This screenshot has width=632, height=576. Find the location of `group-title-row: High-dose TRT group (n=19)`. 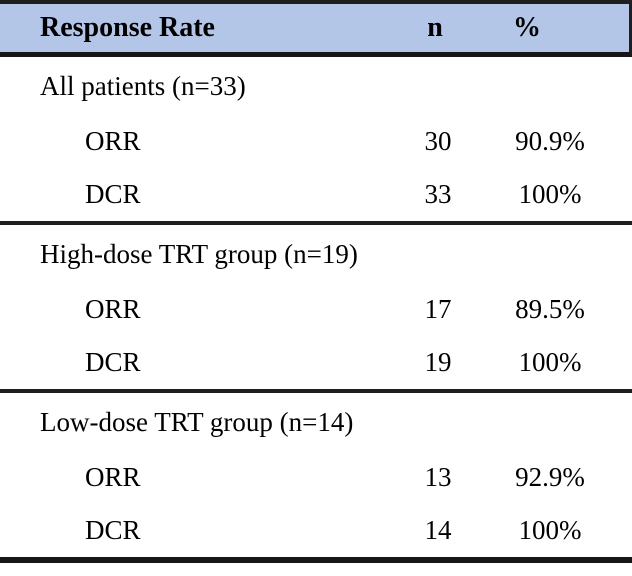

group-title-row: High-dose TRT group (n=19) is located at coordinates (316, 254).